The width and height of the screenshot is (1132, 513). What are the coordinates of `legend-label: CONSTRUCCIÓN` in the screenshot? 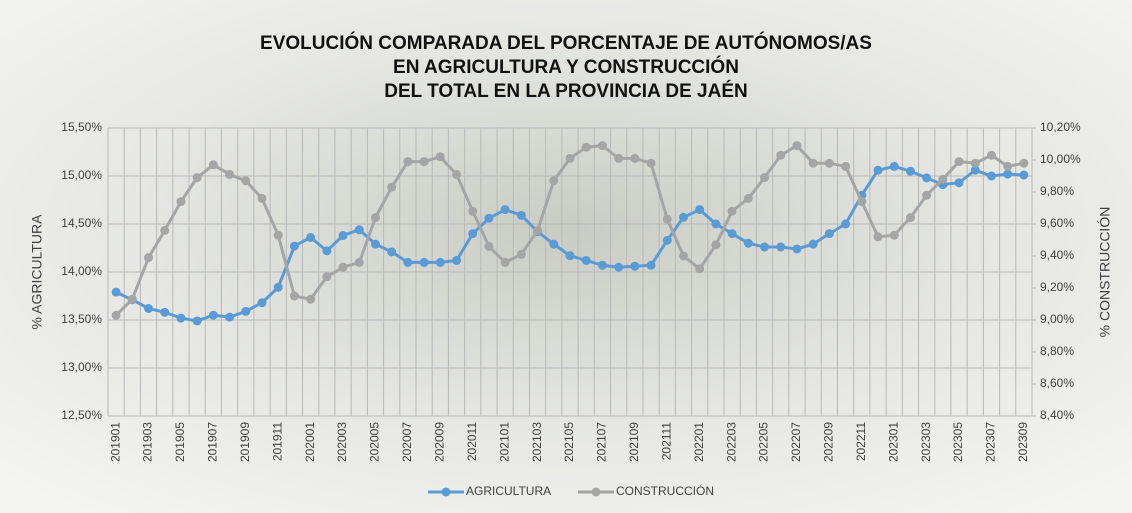 It's located at (665, 490).